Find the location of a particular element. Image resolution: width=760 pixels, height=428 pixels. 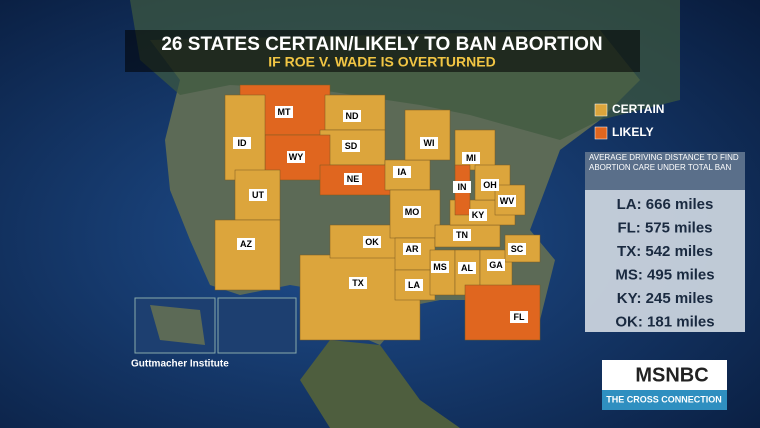

state-label: GA is located at coordinates (496, 265).